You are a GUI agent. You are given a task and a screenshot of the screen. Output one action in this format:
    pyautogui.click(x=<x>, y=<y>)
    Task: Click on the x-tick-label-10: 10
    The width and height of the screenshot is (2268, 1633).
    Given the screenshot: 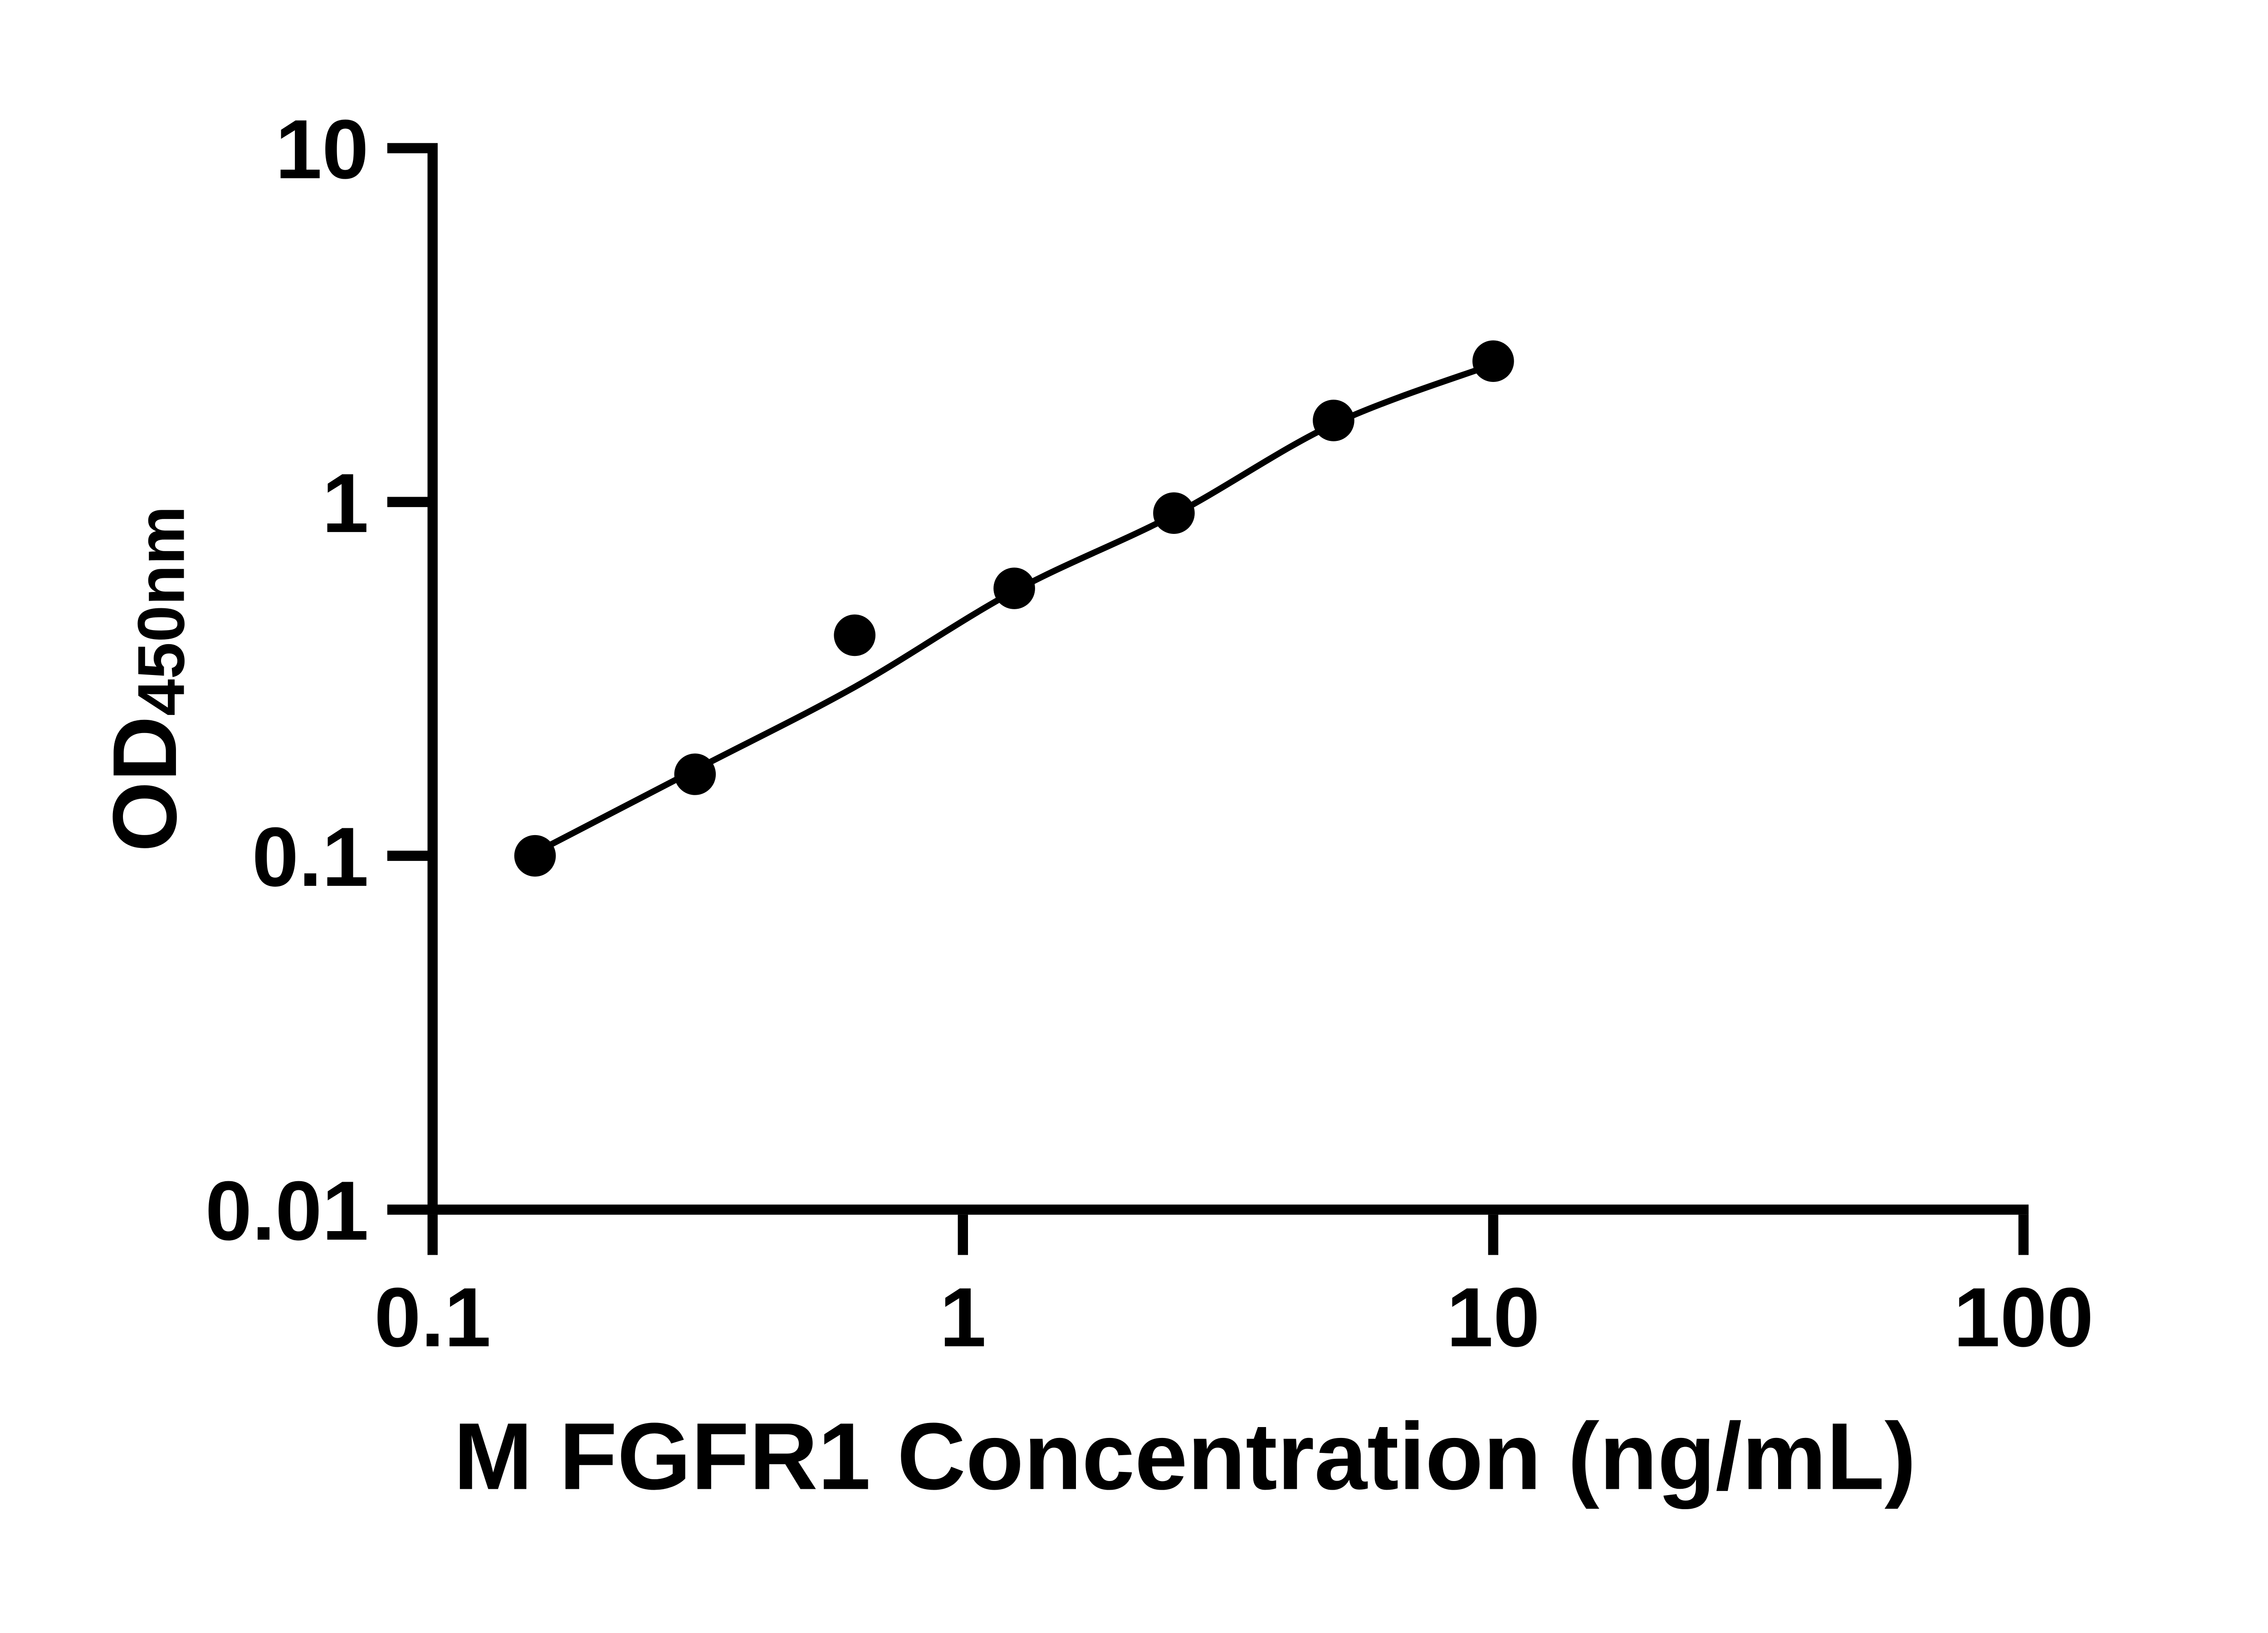 What is the action you would take?
    pyautogui.click(x=1494, y=1317)
    